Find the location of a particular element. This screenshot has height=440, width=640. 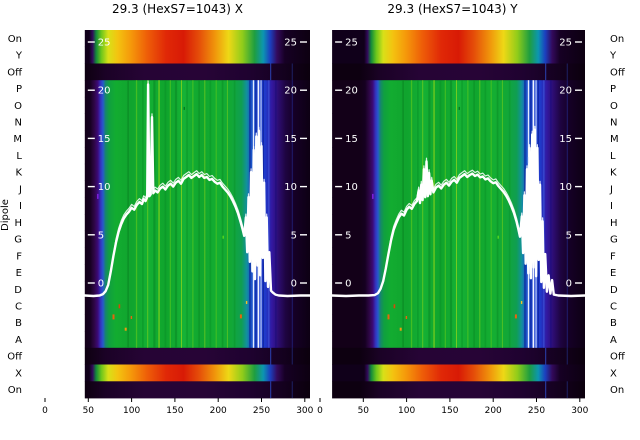

row-label-right: A is located at coordinates (613, 340).